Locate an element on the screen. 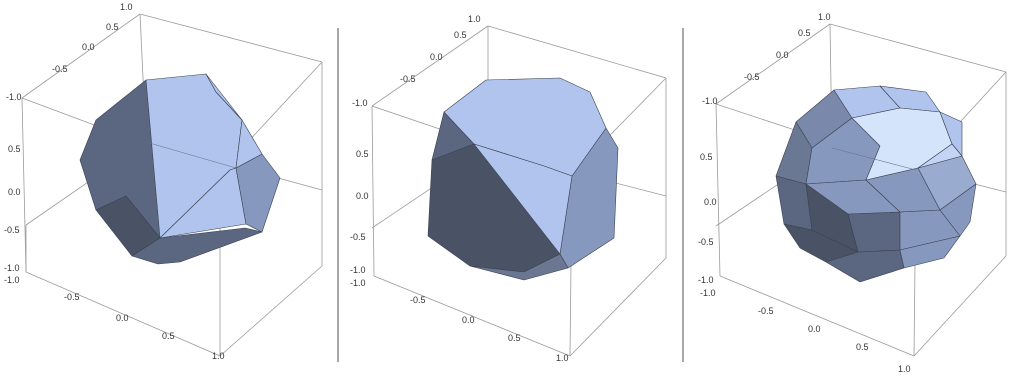  polyhedron-truncated-cube is located at coordinates (523, 179).